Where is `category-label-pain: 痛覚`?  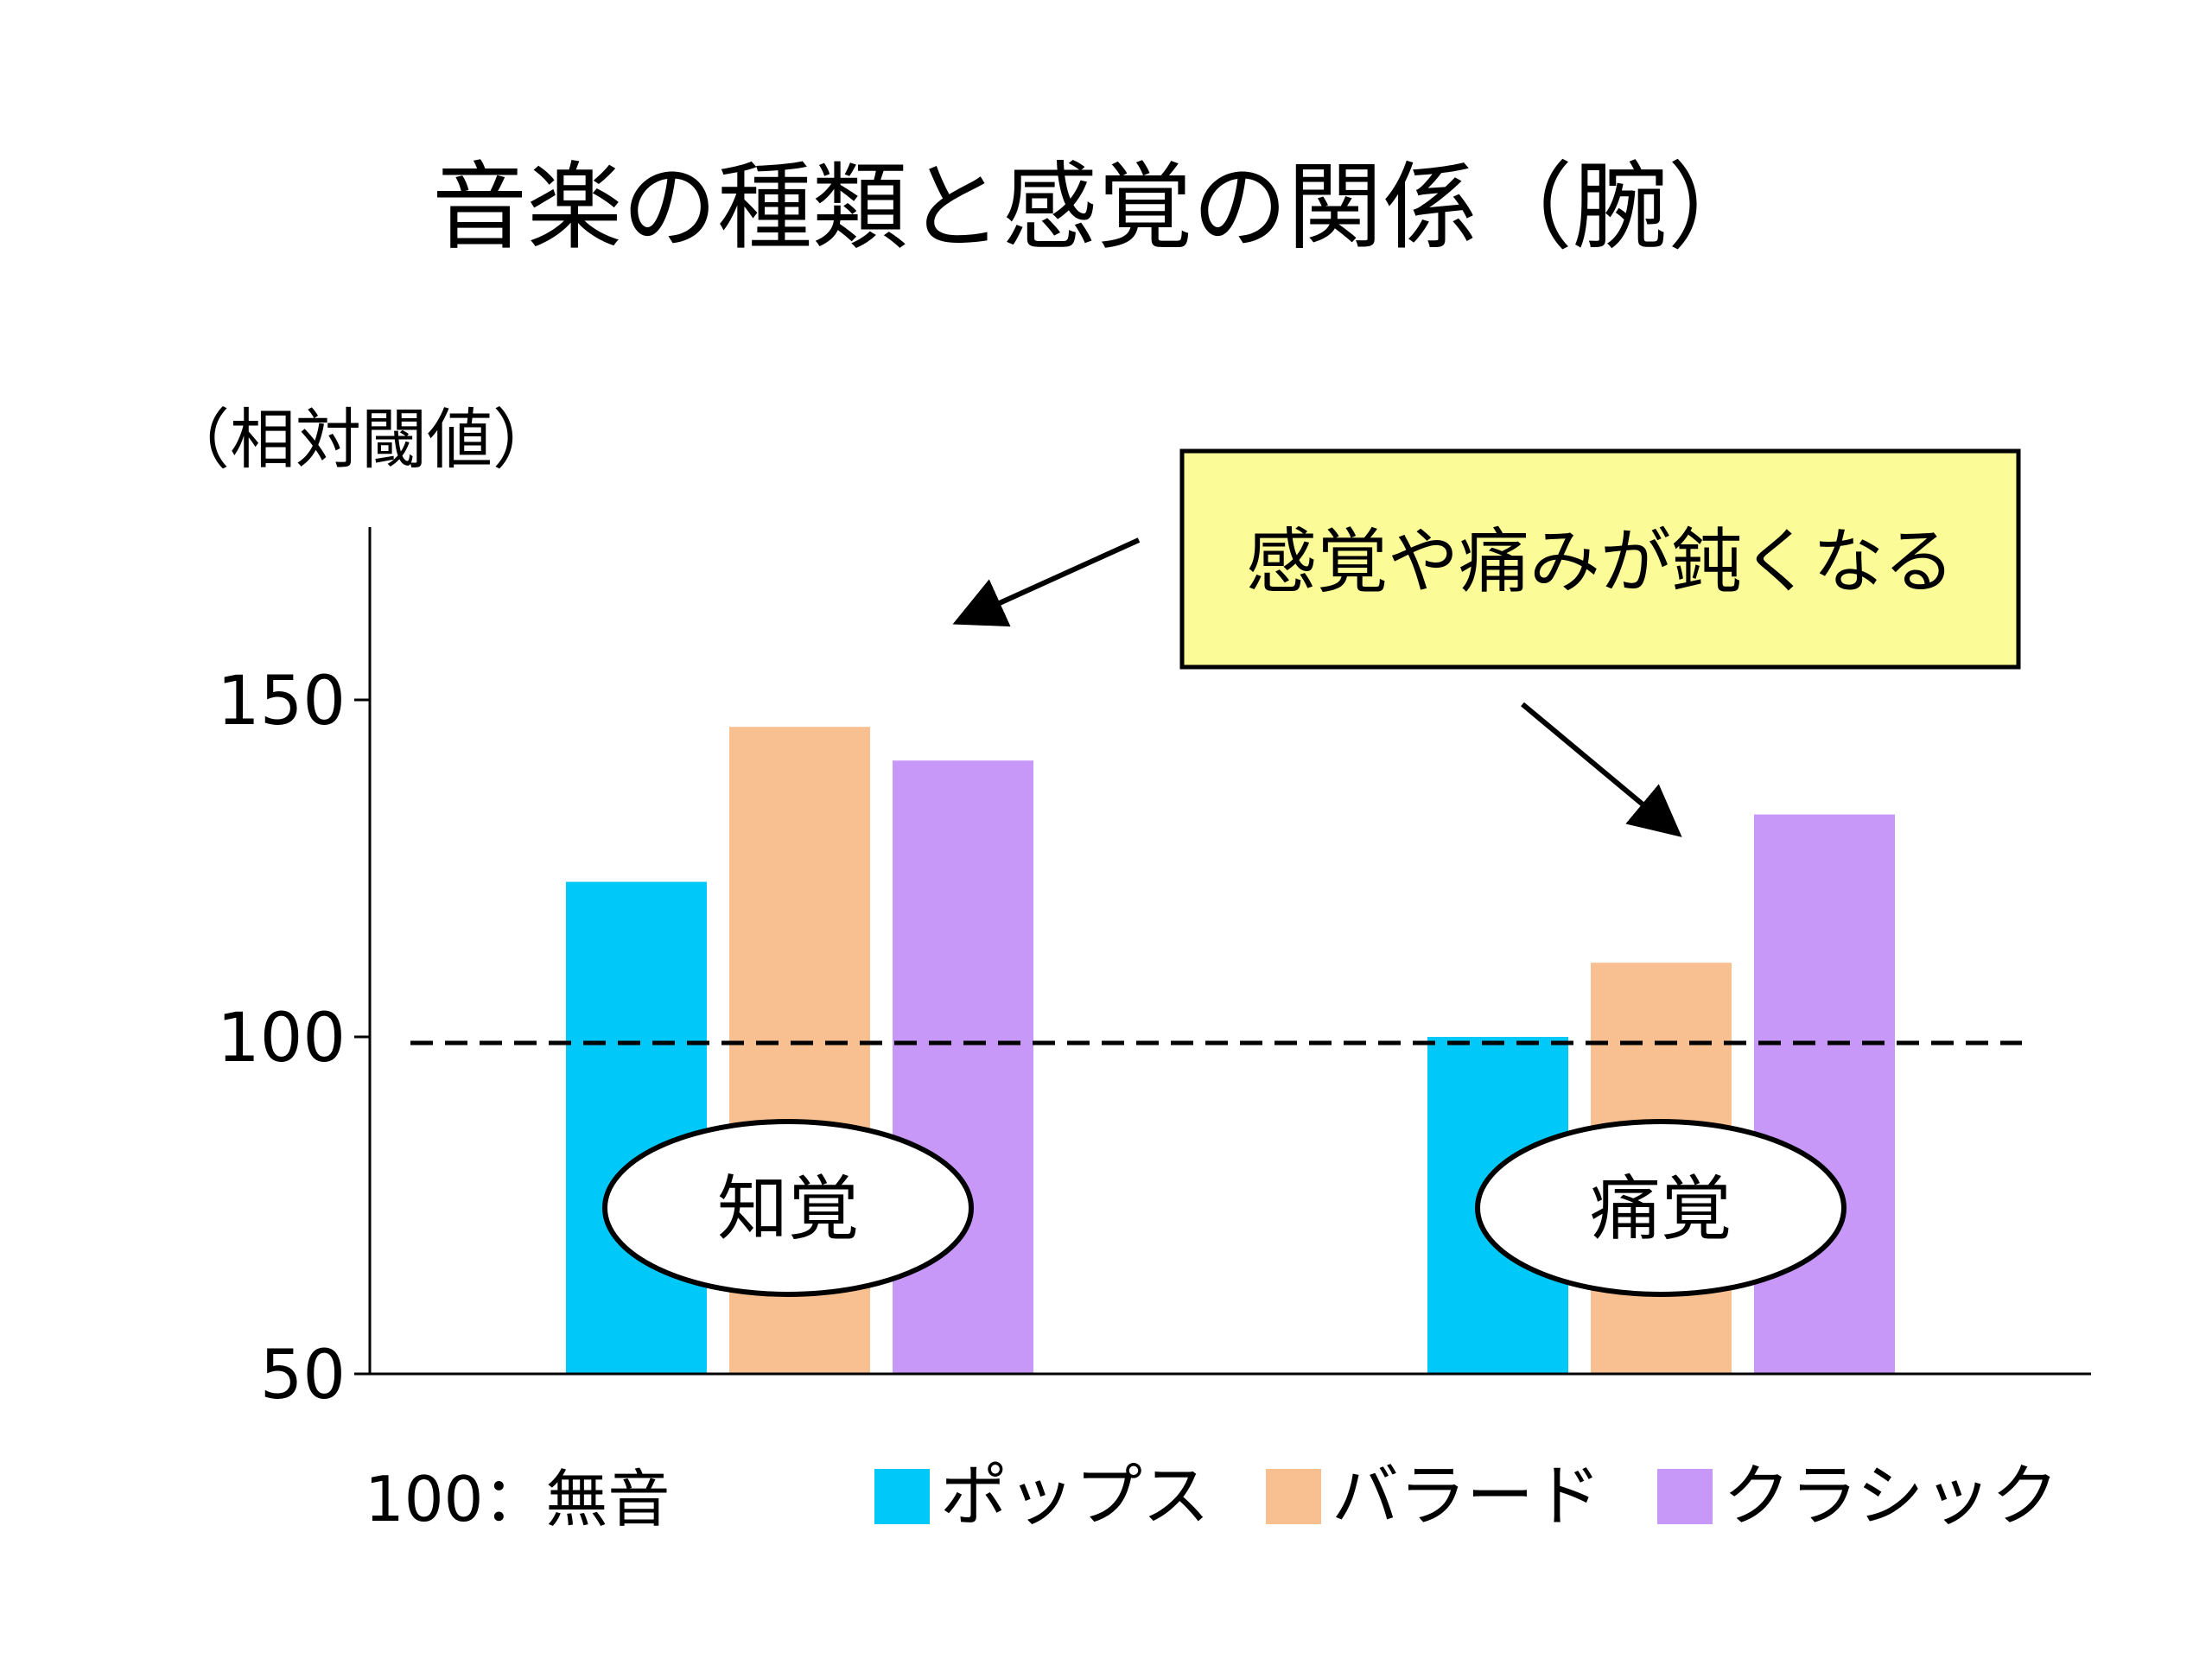 category-label-pain: 痛覚 is located at coordinates (1661, 1209).